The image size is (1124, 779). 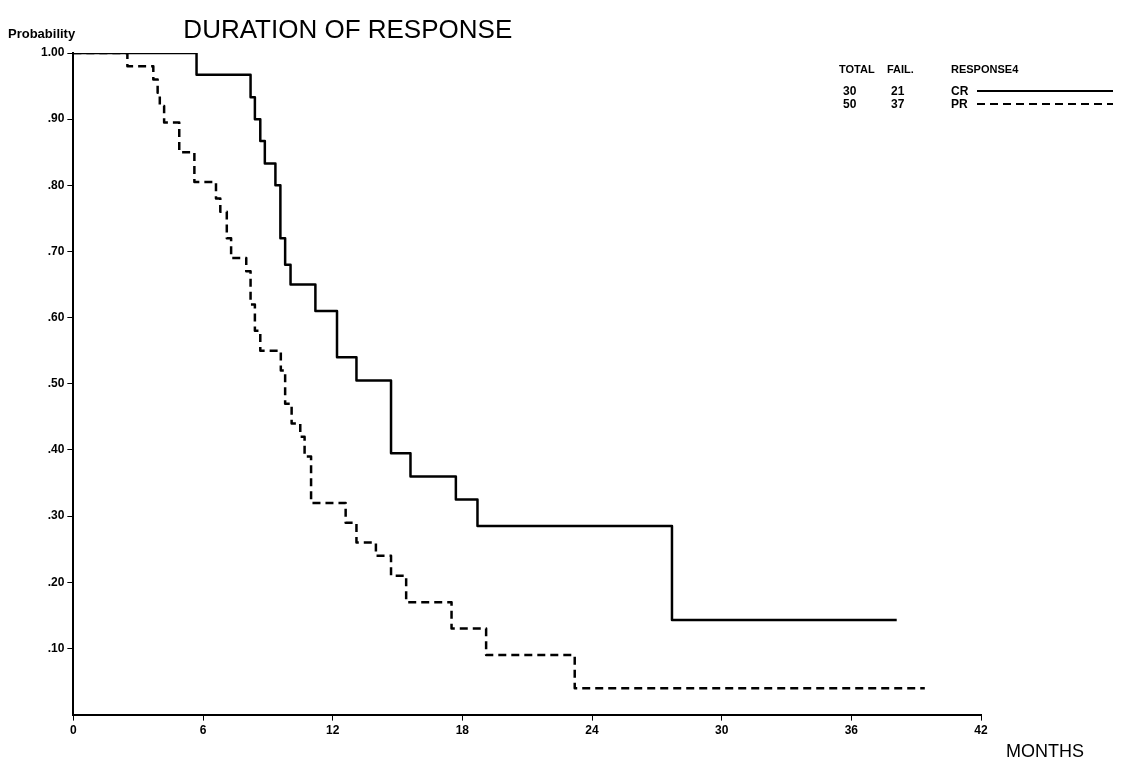 What do you see at coordinates (985, 69) in the screenshot?
I see `legend-title: RESPONSE4` at bounding box center [985, 69].